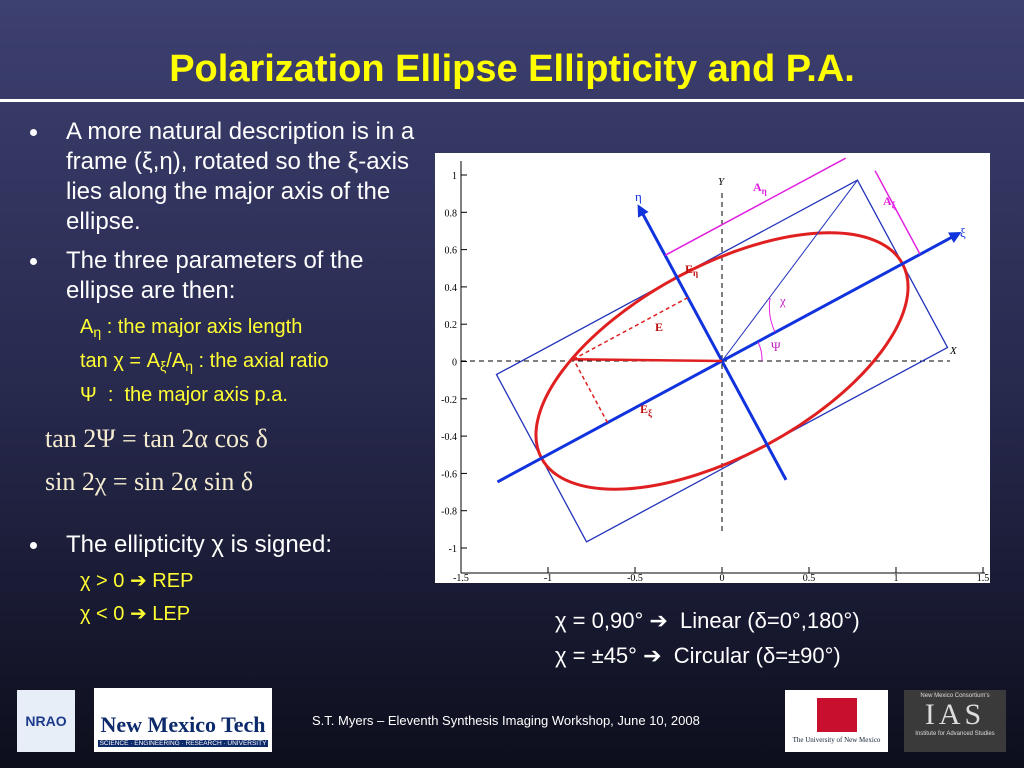  I want to click on bullet: The ellipticity χ is signed:, so click(230, 545).